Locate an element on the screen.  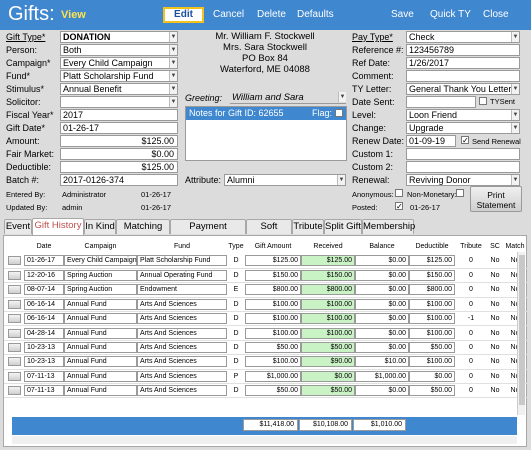
flag-checkbox is located at coordinates (339, 113).